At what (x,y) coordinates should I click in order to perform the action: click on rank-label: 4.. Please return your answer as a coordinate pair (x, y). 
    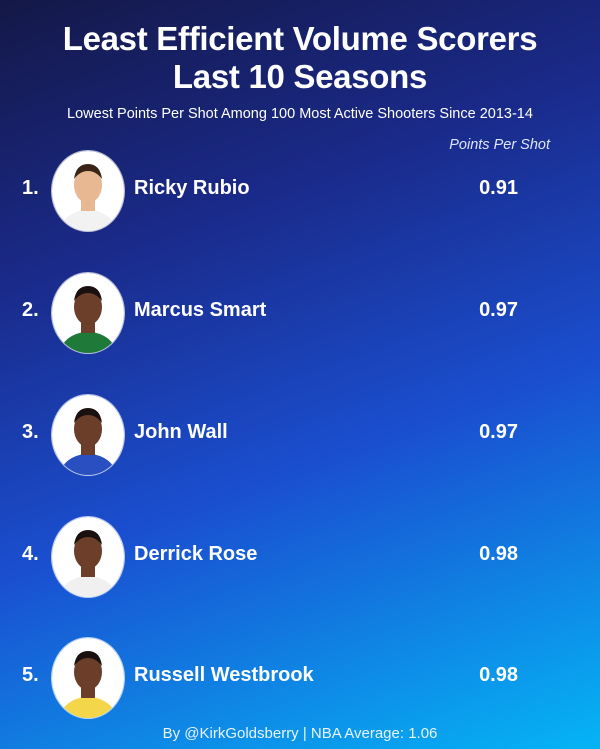
    Looking at the image, I should click on (30, 554).